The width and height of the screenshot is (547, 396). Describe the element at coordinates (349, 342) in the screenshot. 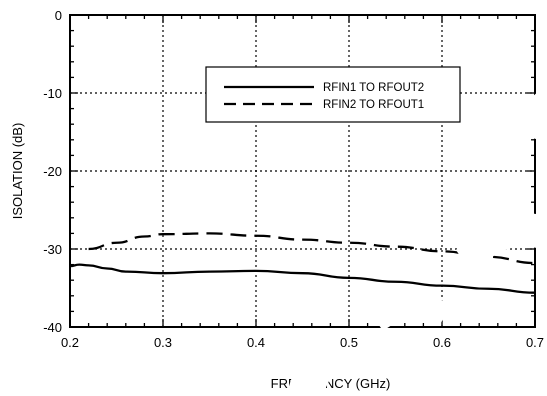

I see `x-tick-label: 0.5` at that location.